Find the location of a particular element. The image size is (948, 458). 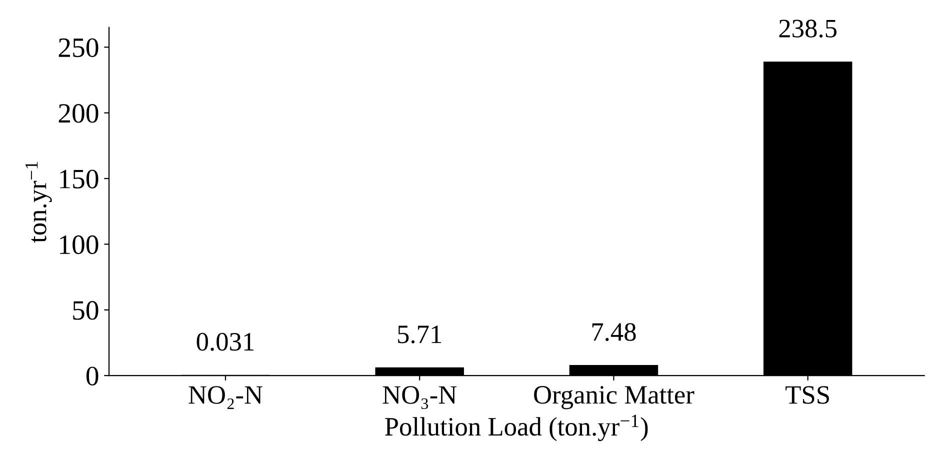

data-label: 238.5 is located at coordinates (807, 29).